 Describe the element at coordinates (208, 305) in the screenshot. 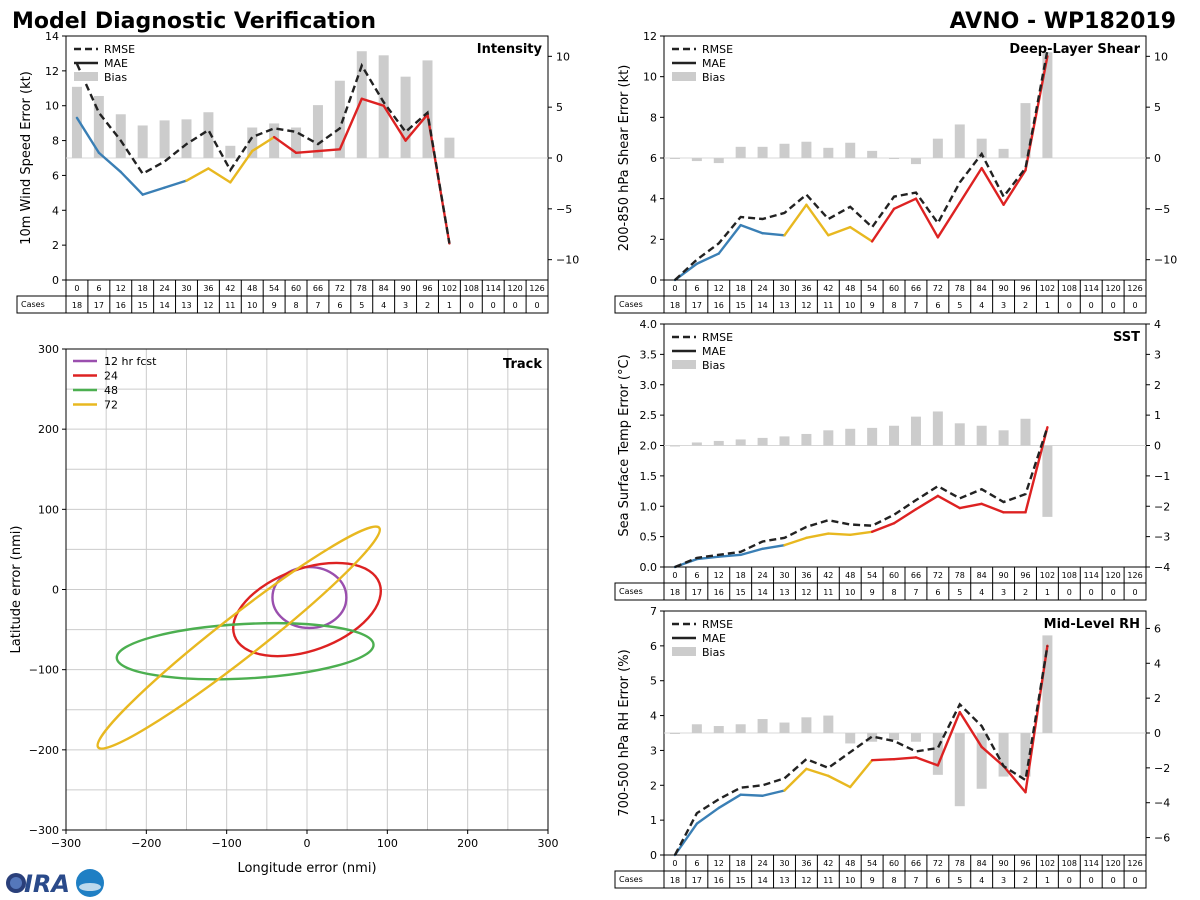

I see `intensity-case-count: 12` at that location.